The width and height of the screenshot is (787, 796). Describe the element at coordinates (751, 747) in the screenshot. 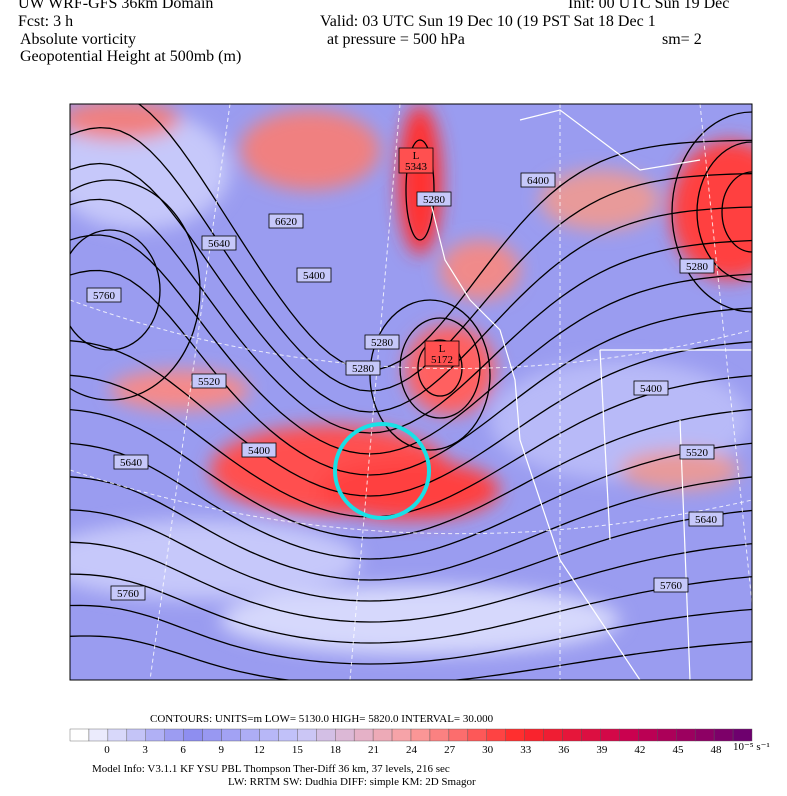

I see `colorbar-units: 10⁻⁵ s⁻¹` at that location.